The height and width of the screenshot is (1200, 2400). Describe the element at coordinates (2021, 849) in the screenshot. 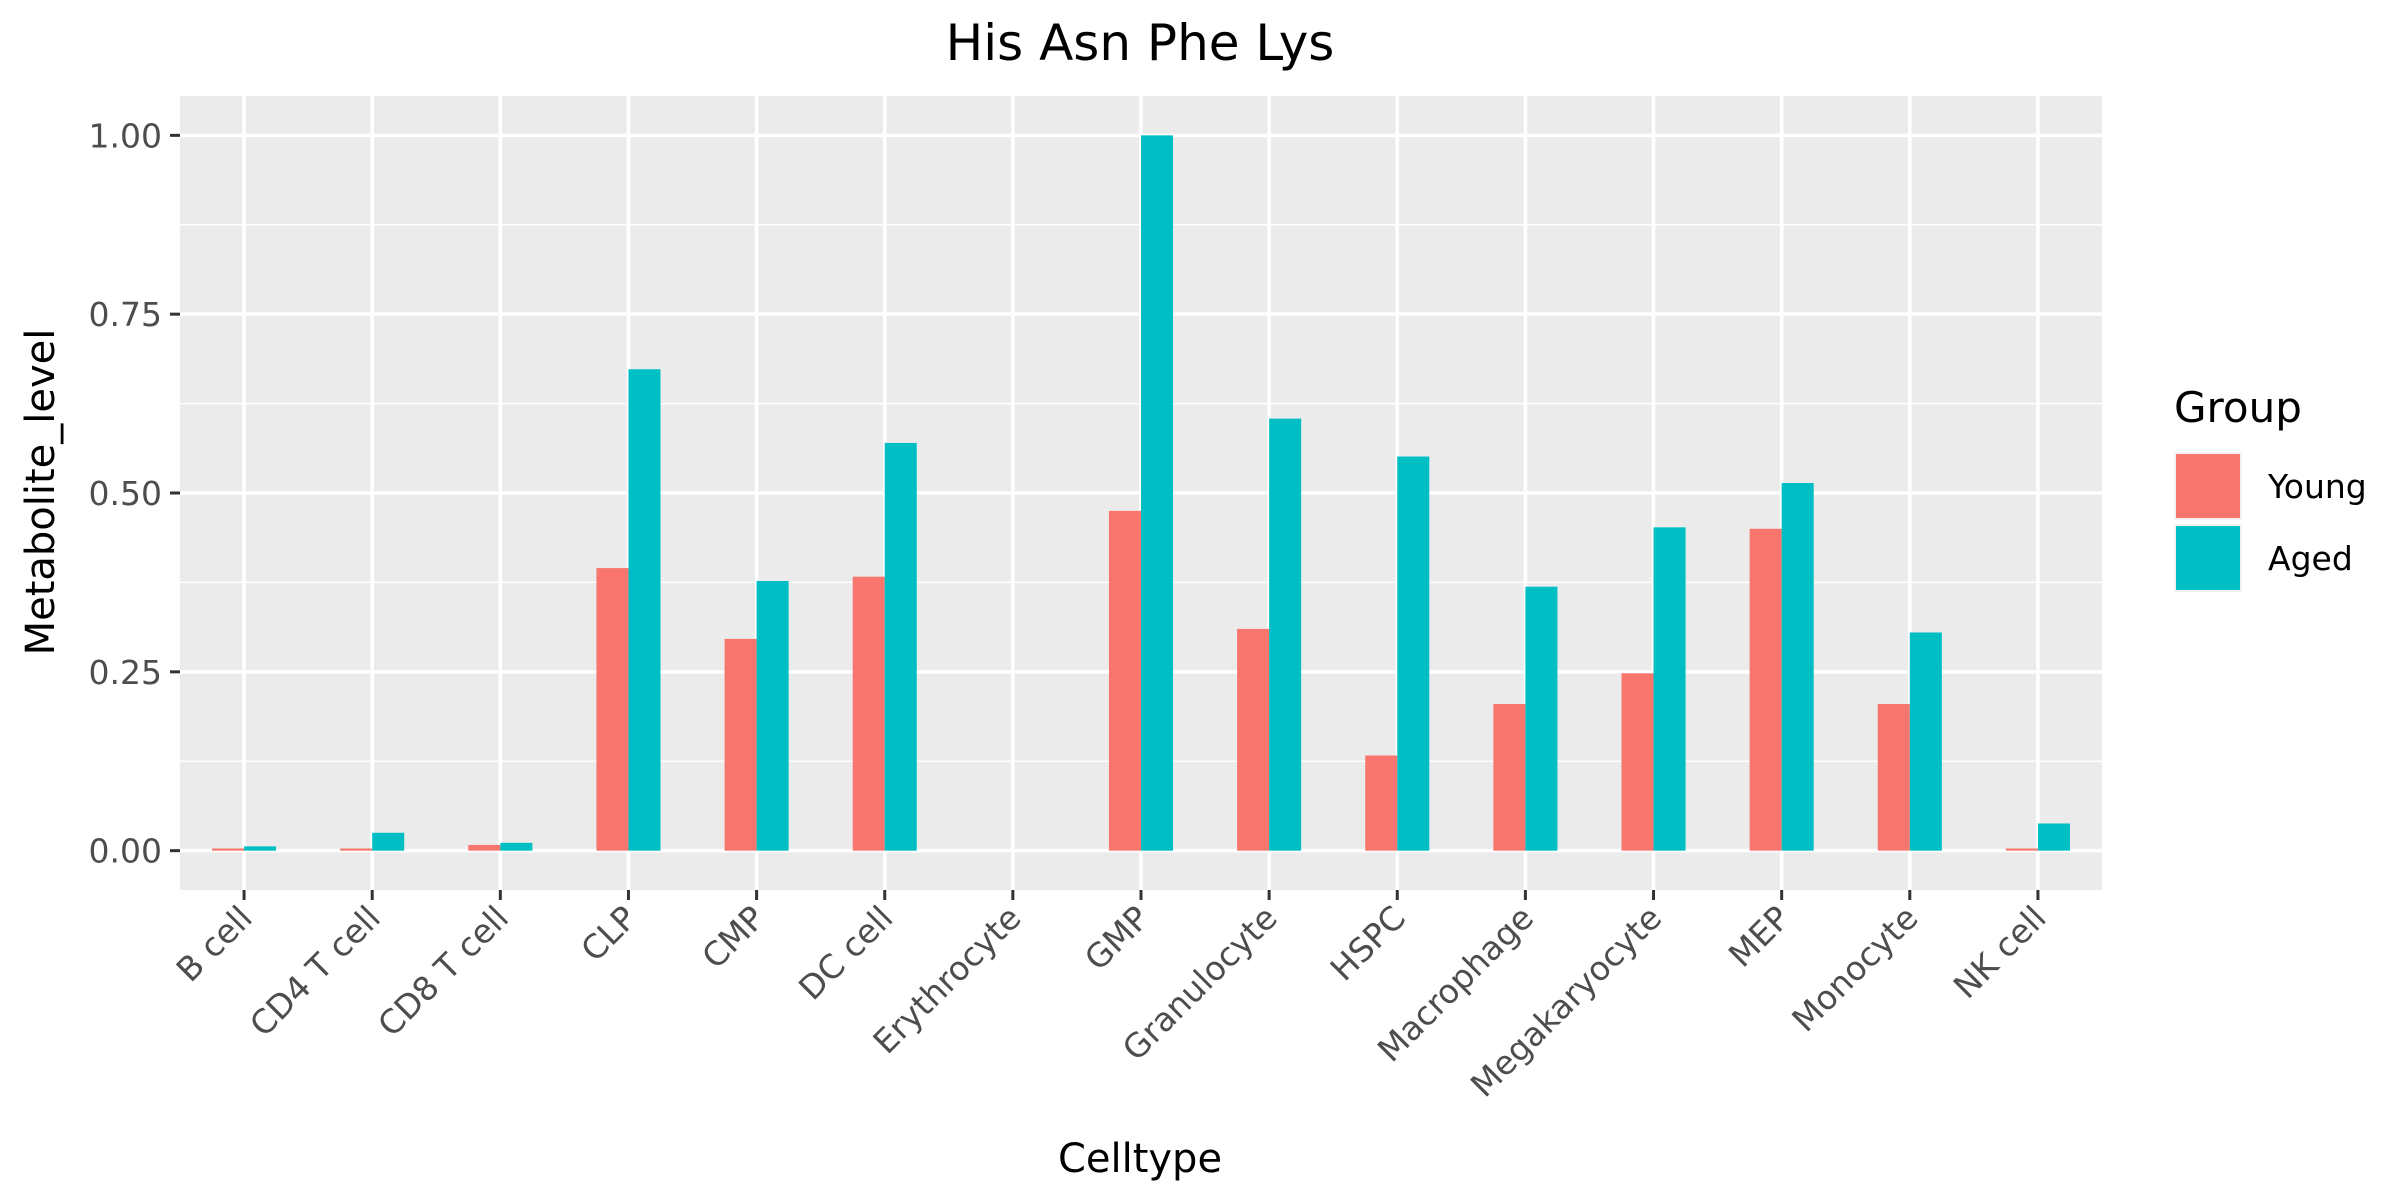

I see `bar-young-nk-cell` at that location.